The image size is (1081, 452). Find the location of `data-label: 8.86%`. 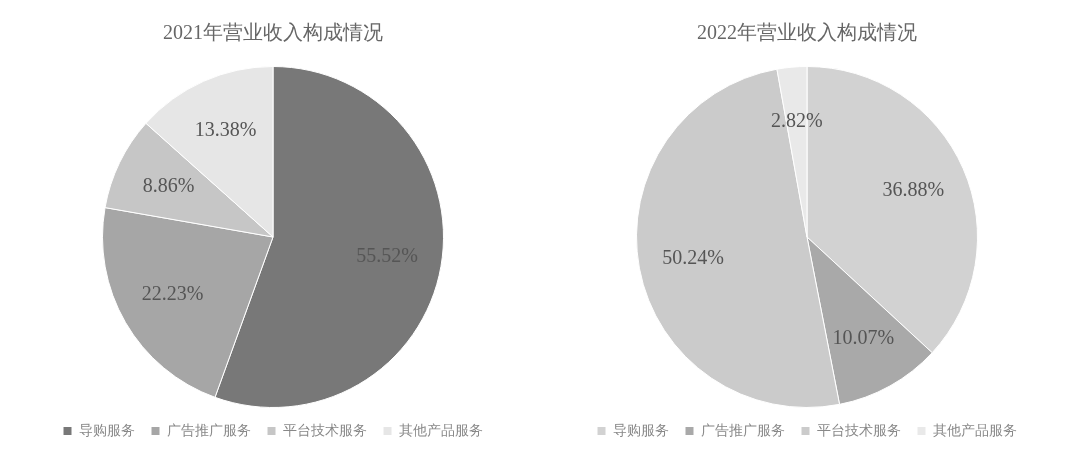

data-label: 8.86% is located at coordinates (168, 184).